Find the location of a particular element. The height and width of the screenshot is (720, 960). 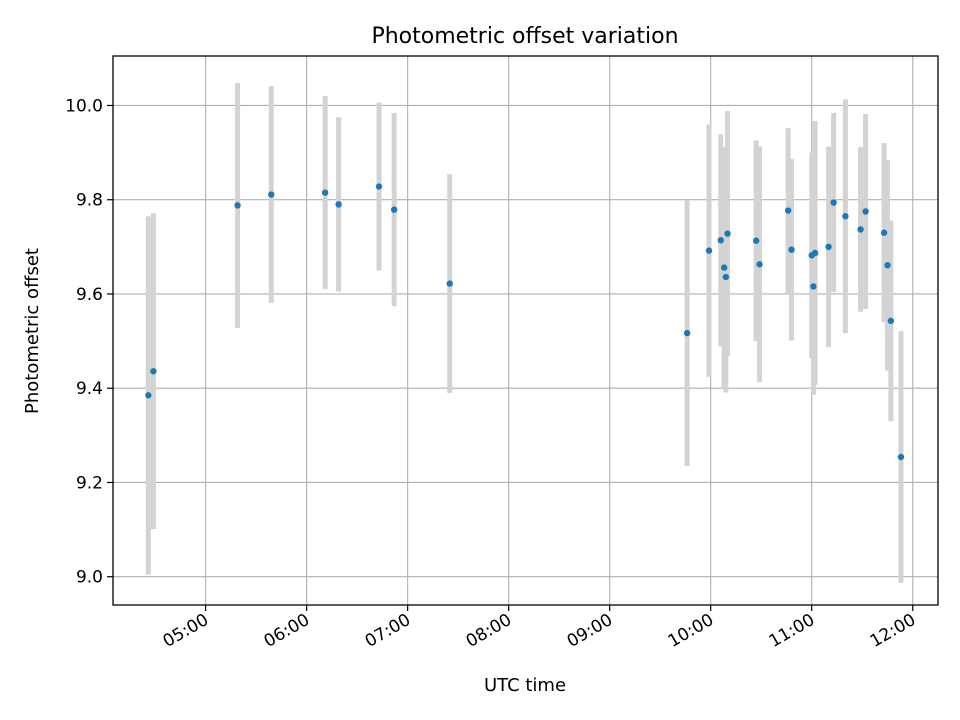

y-axis-ticks: 9.0 9.2 9.4 9.6 9.8 10.0 is located at coordinates (89, 342).